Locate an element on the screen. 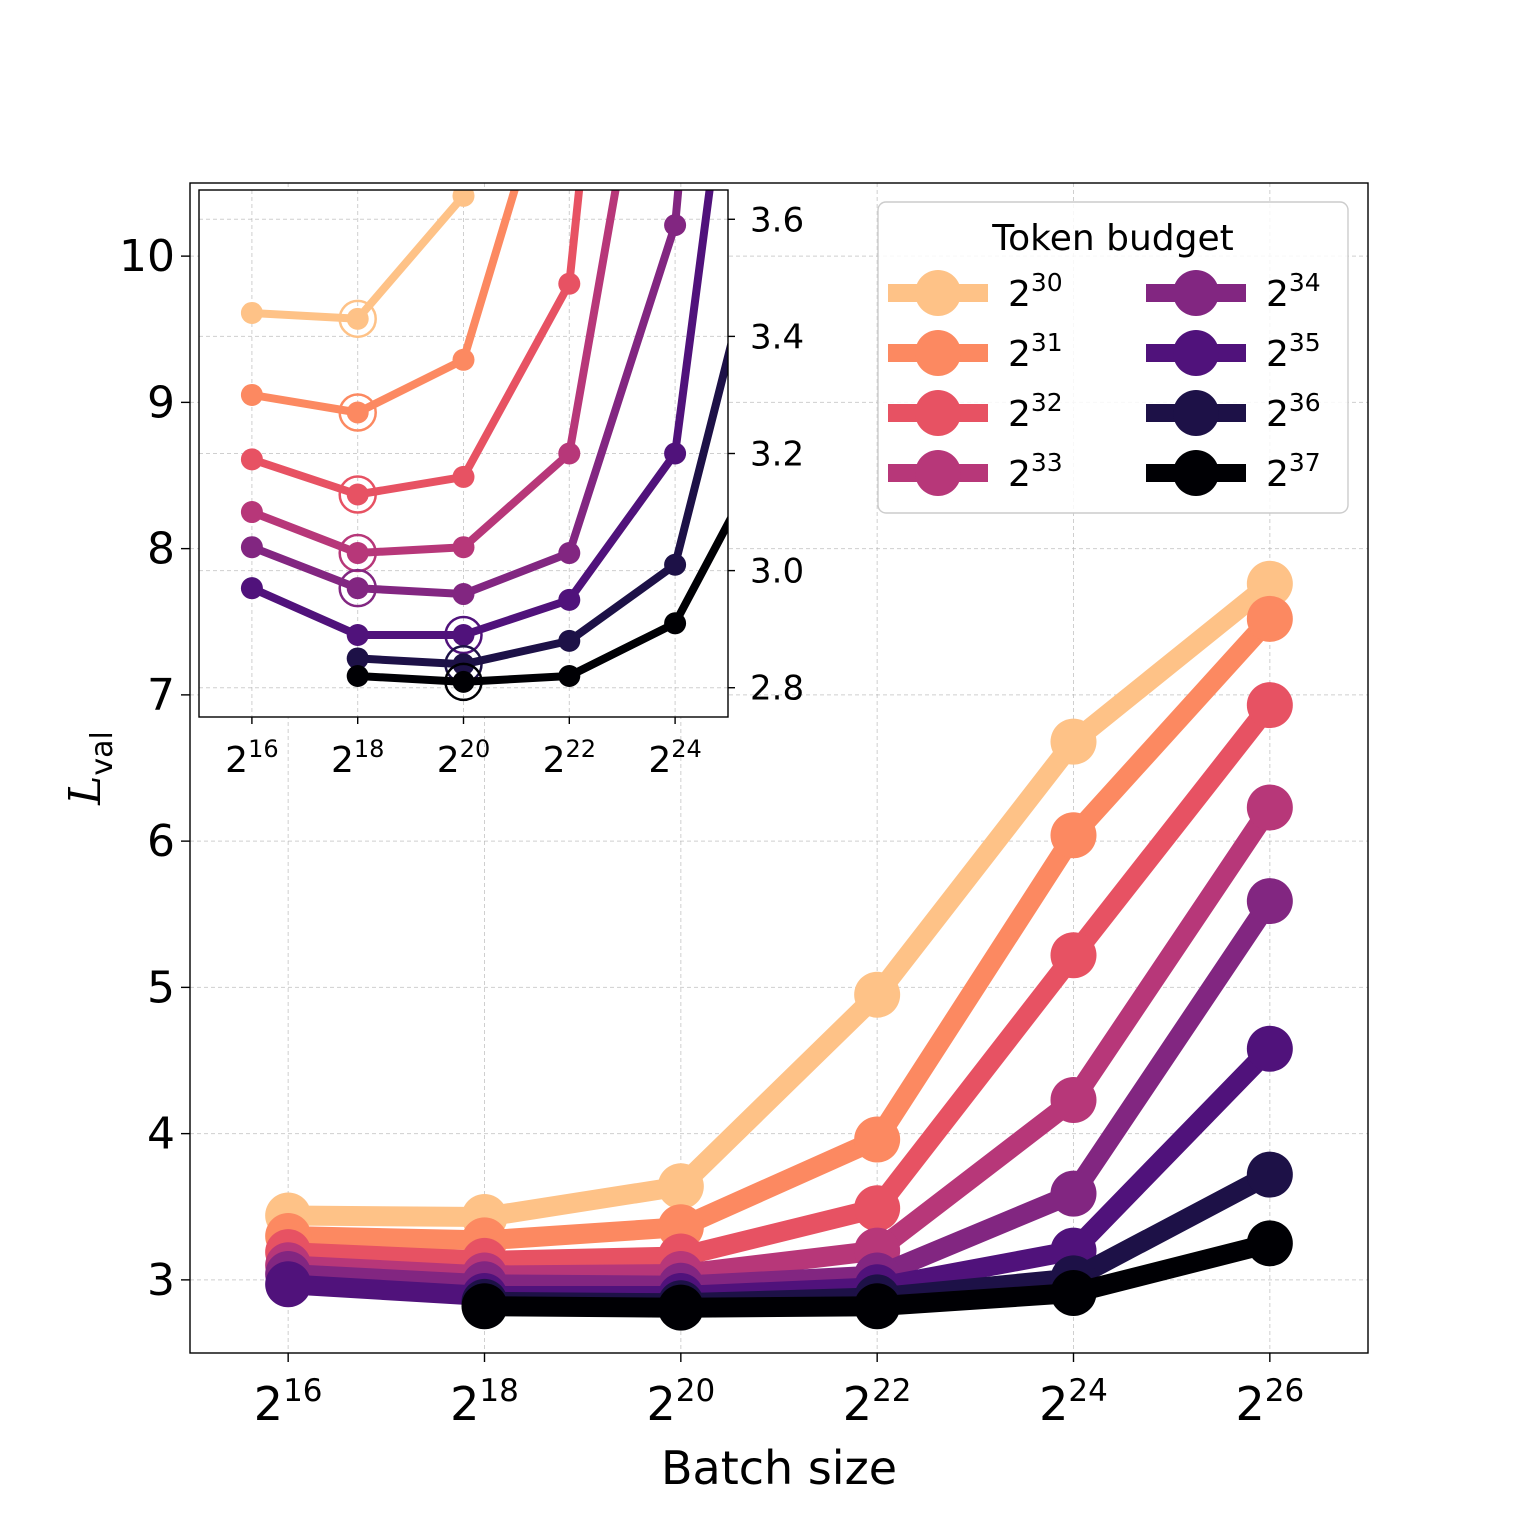 This screenshot has width=1522, height=1522. inset-series-group is located at coordinates (484, 446).